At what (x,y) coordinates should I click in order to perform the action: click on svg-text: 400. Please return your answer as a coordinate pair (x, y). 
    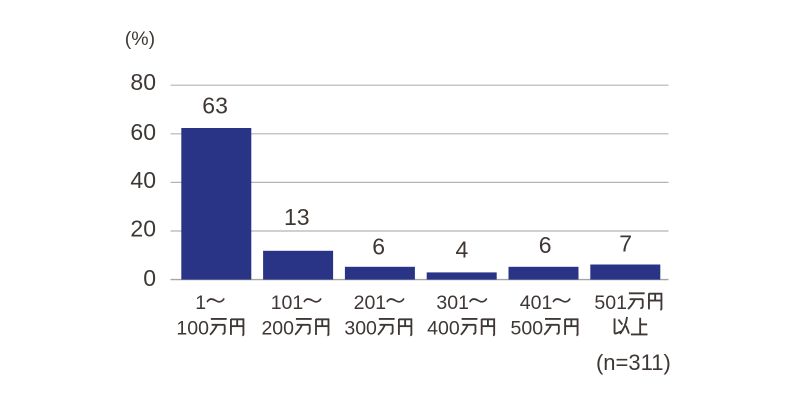
    Looking at the image, I should click on (443, 328).